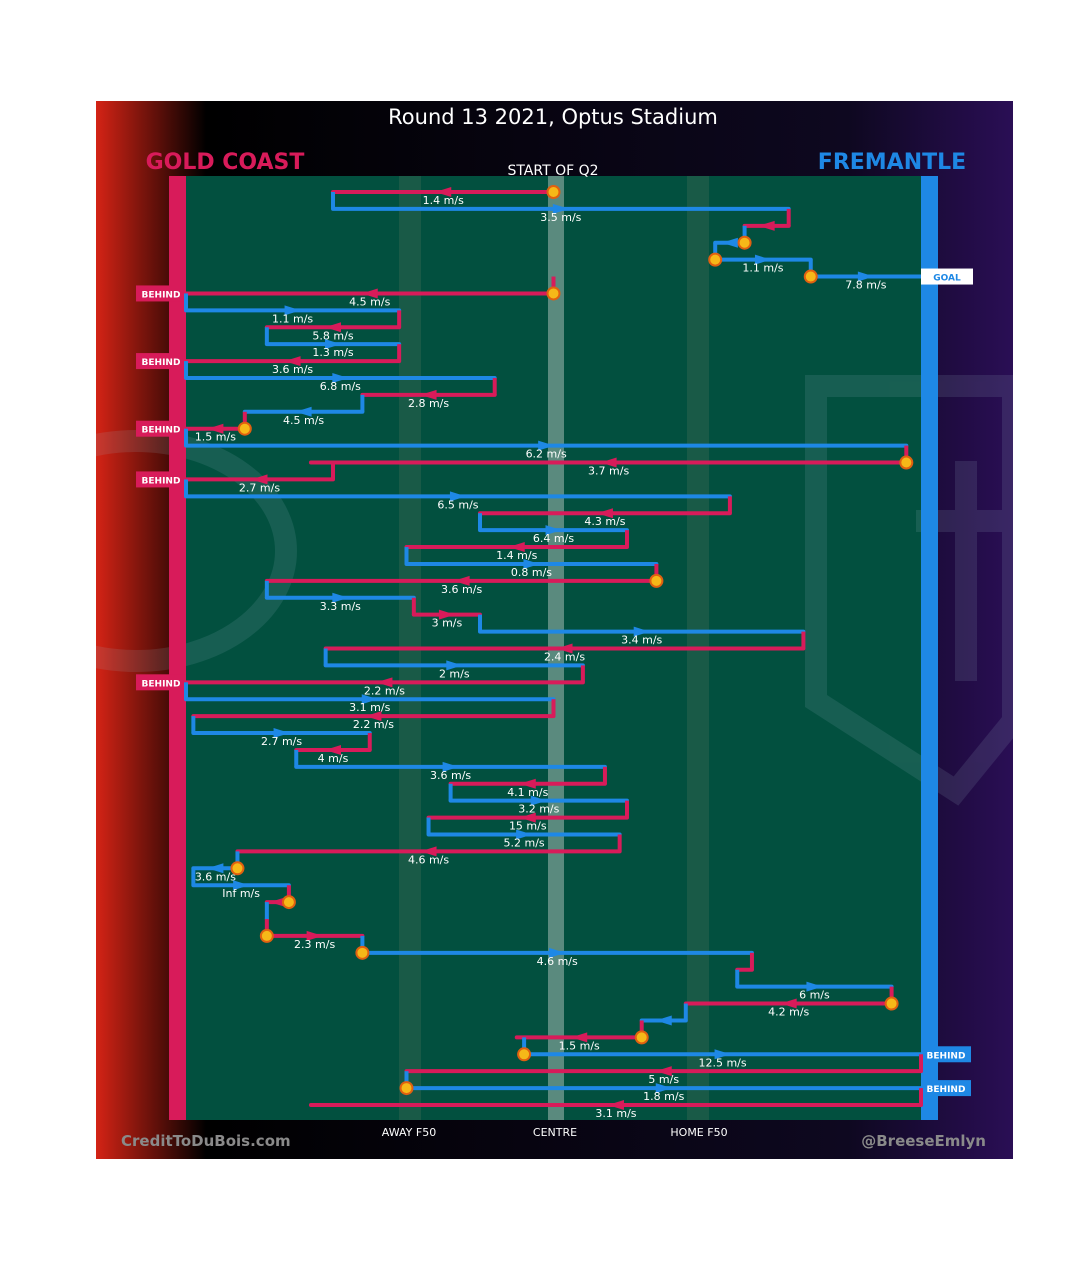 This screenshot has height=1275, width=1080. What do you see at coordinates (560, 217) in the screenshot?
I see `chain-speed-label: 3.5 m/s` at bounding box center [560, 217].